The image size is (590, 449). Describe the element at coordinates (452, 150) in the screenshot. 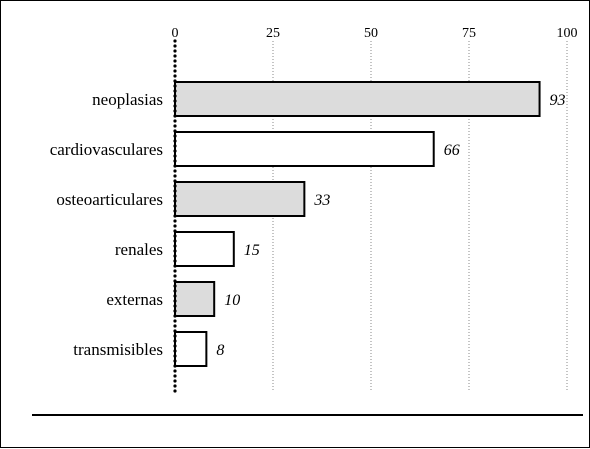

I see `data-label-cardiovasculares: 66` at that location.